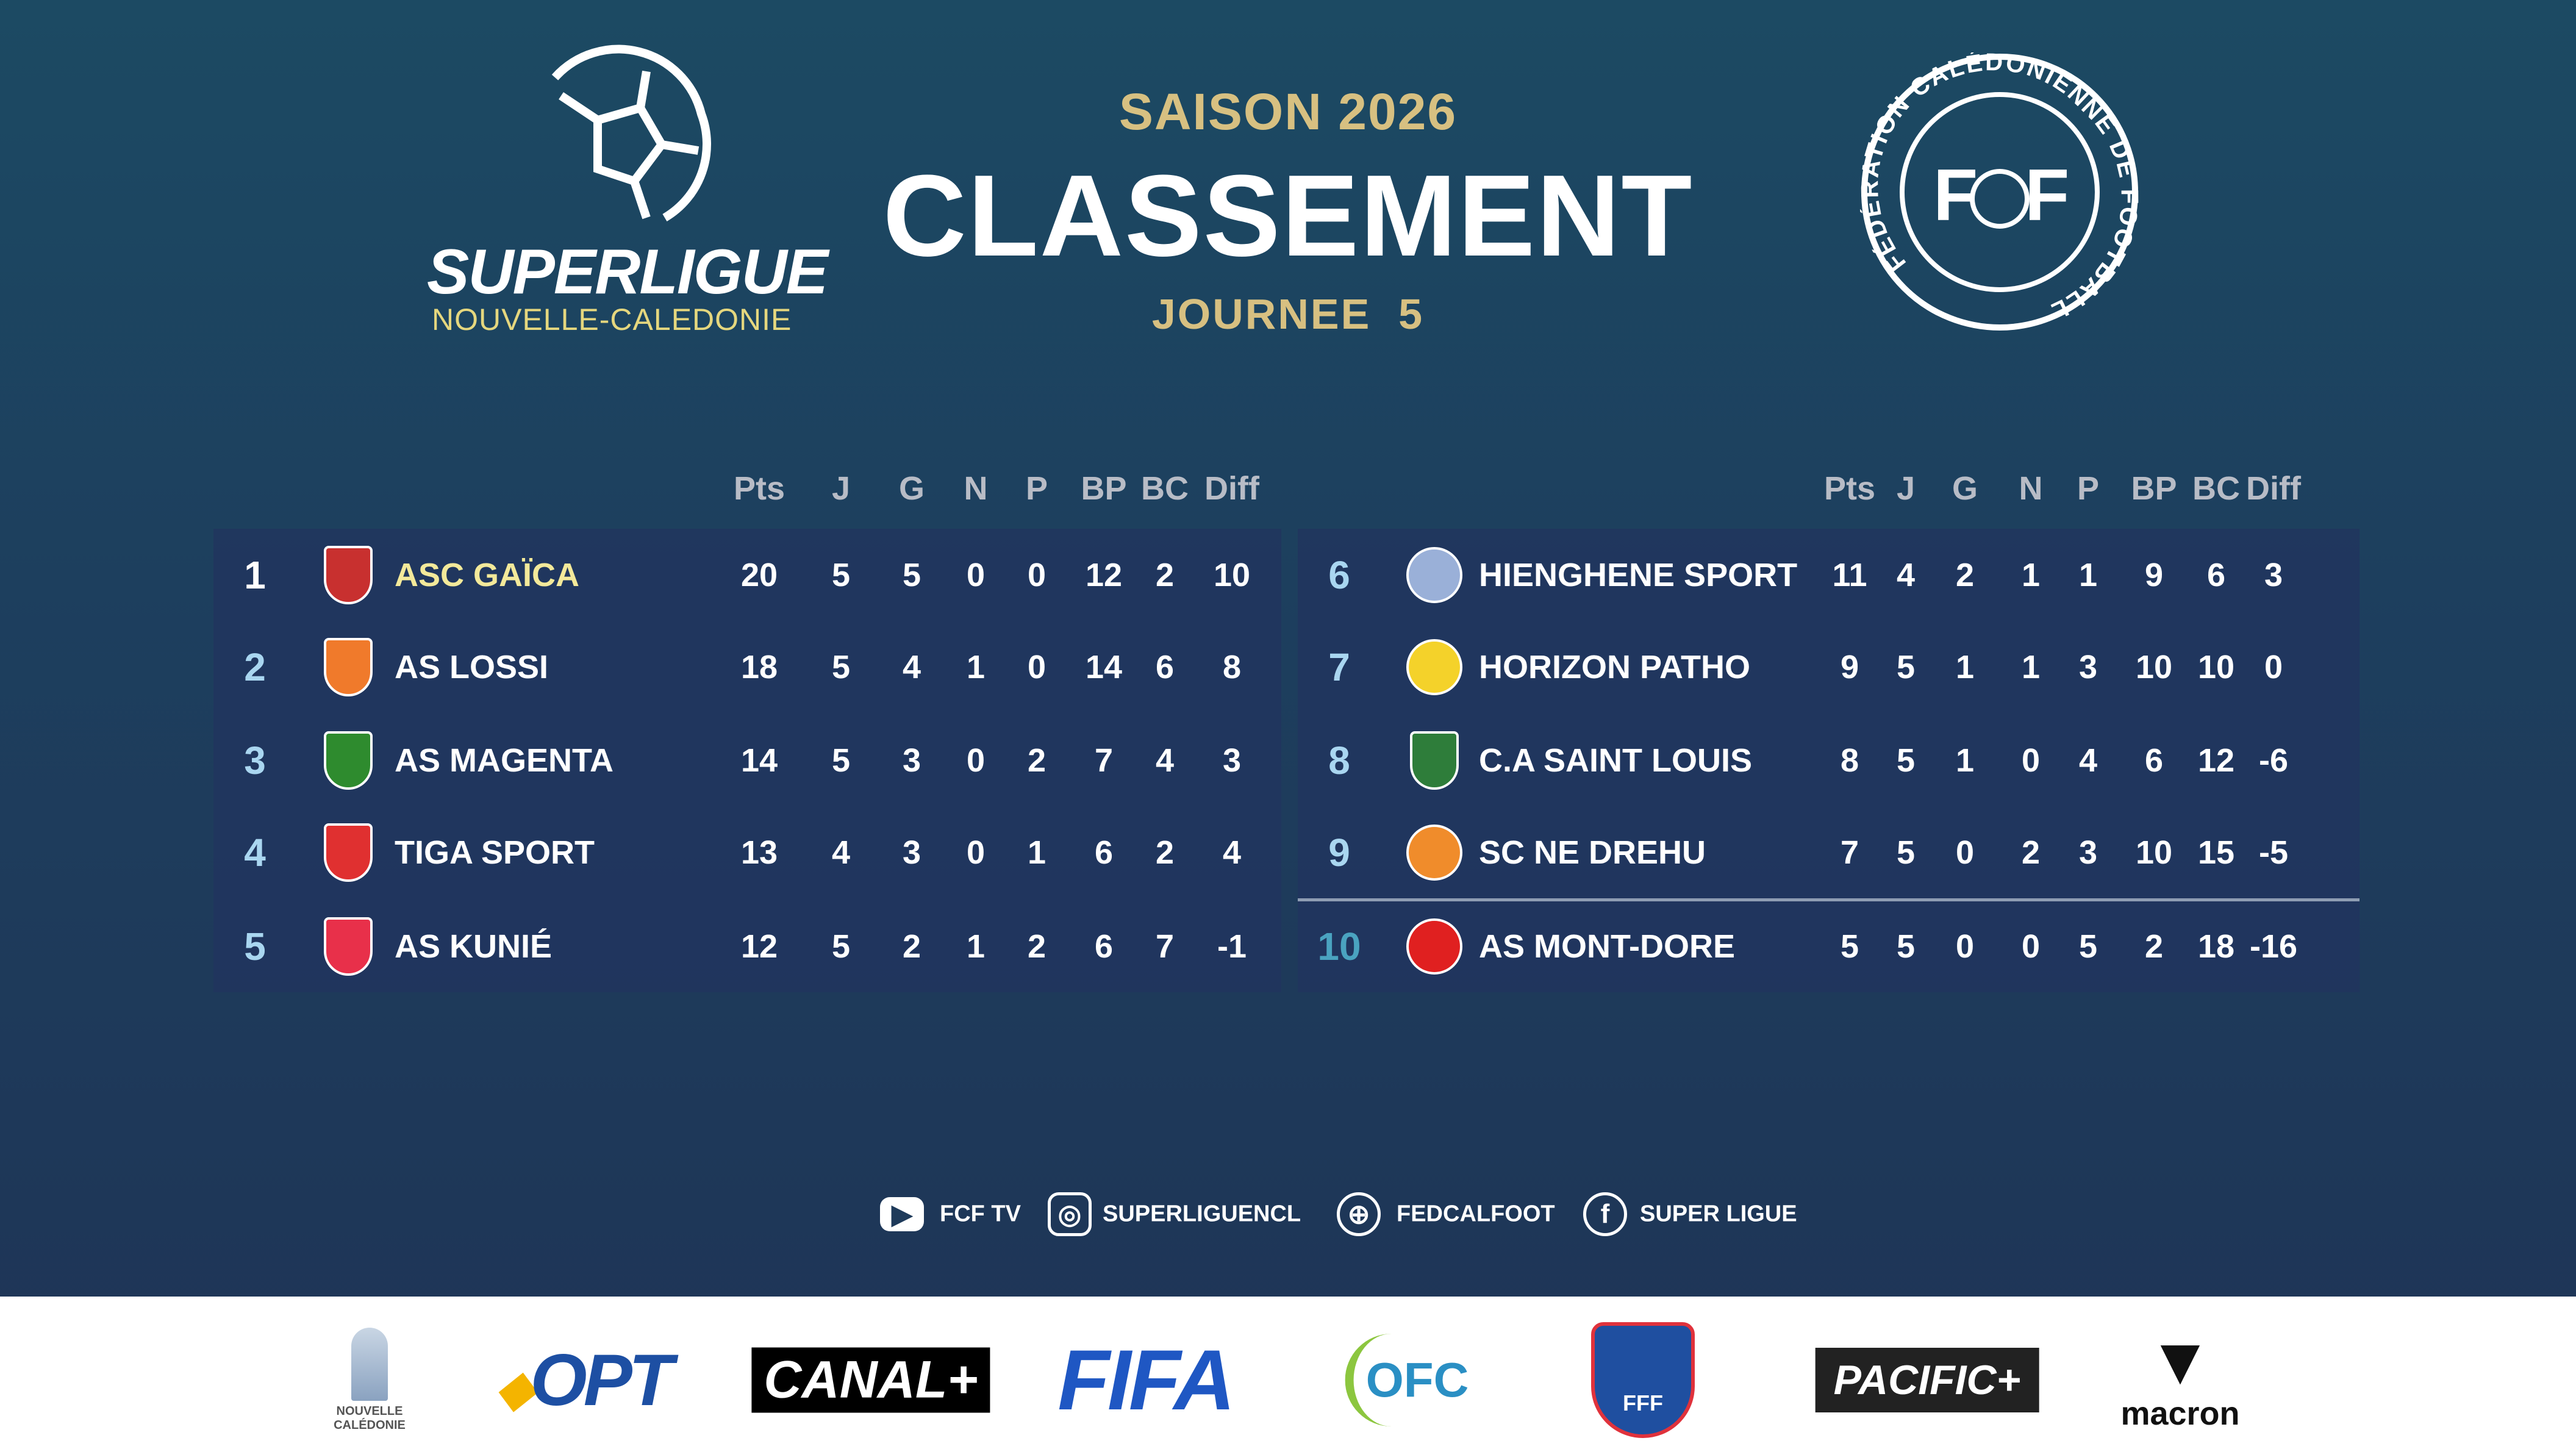 The height and width of the screenshot is (1449, 2576). Describe the element at coordinates (1639, 575) in the screenshot. I see `team-name: HIENGHENE SPORT` at that location.